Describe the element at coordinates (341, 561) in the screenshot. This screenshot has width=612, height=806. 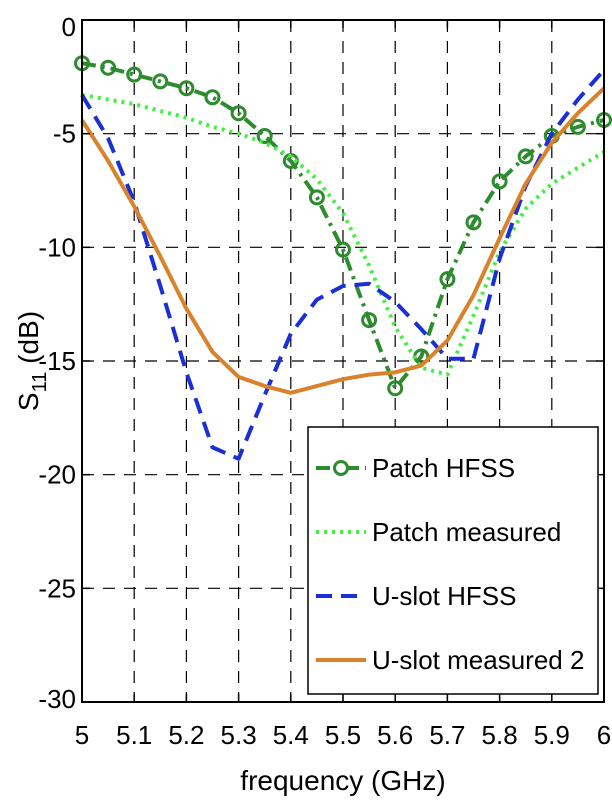
I see `legend-samples` at that location.